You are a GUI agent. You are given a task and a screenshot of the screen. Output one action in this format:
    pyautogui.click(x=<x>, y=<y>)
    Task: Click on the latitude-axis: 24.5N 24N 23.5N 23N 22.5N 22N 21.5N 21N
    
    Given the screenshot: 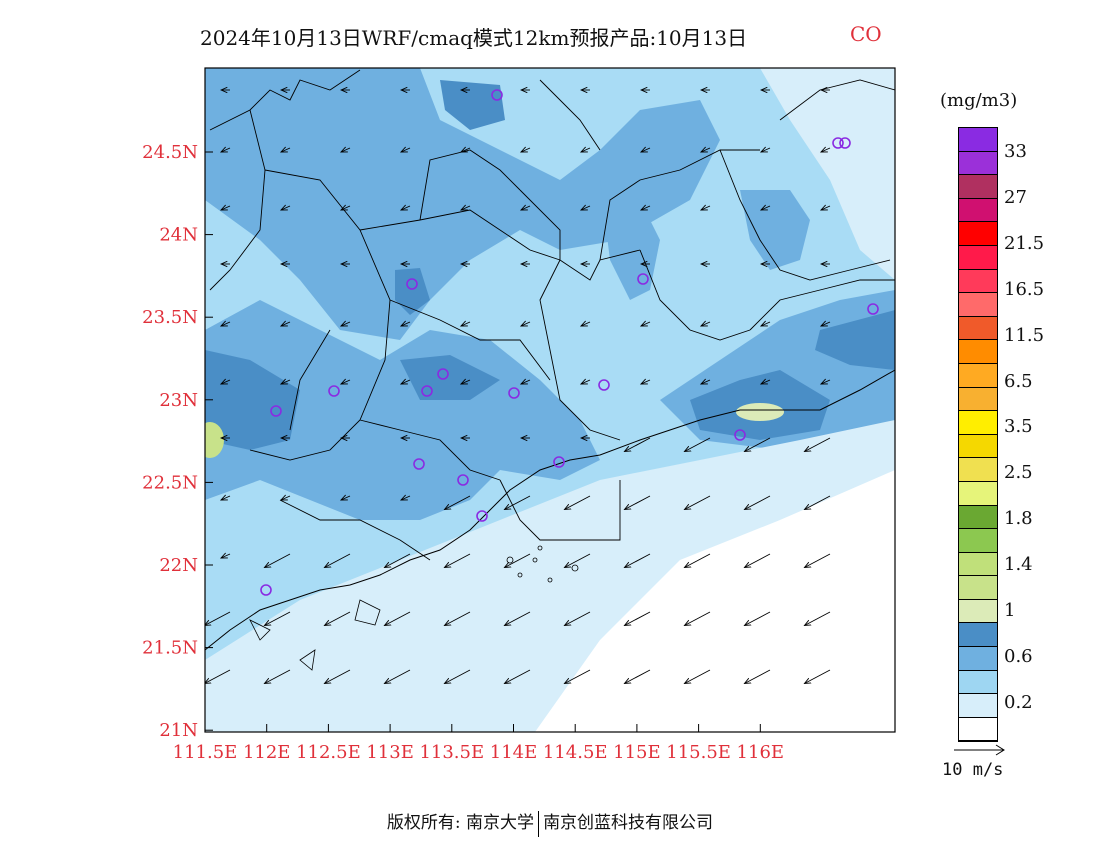 What is the action you would take?
    pyautogui.click(x=177, y=441)
    